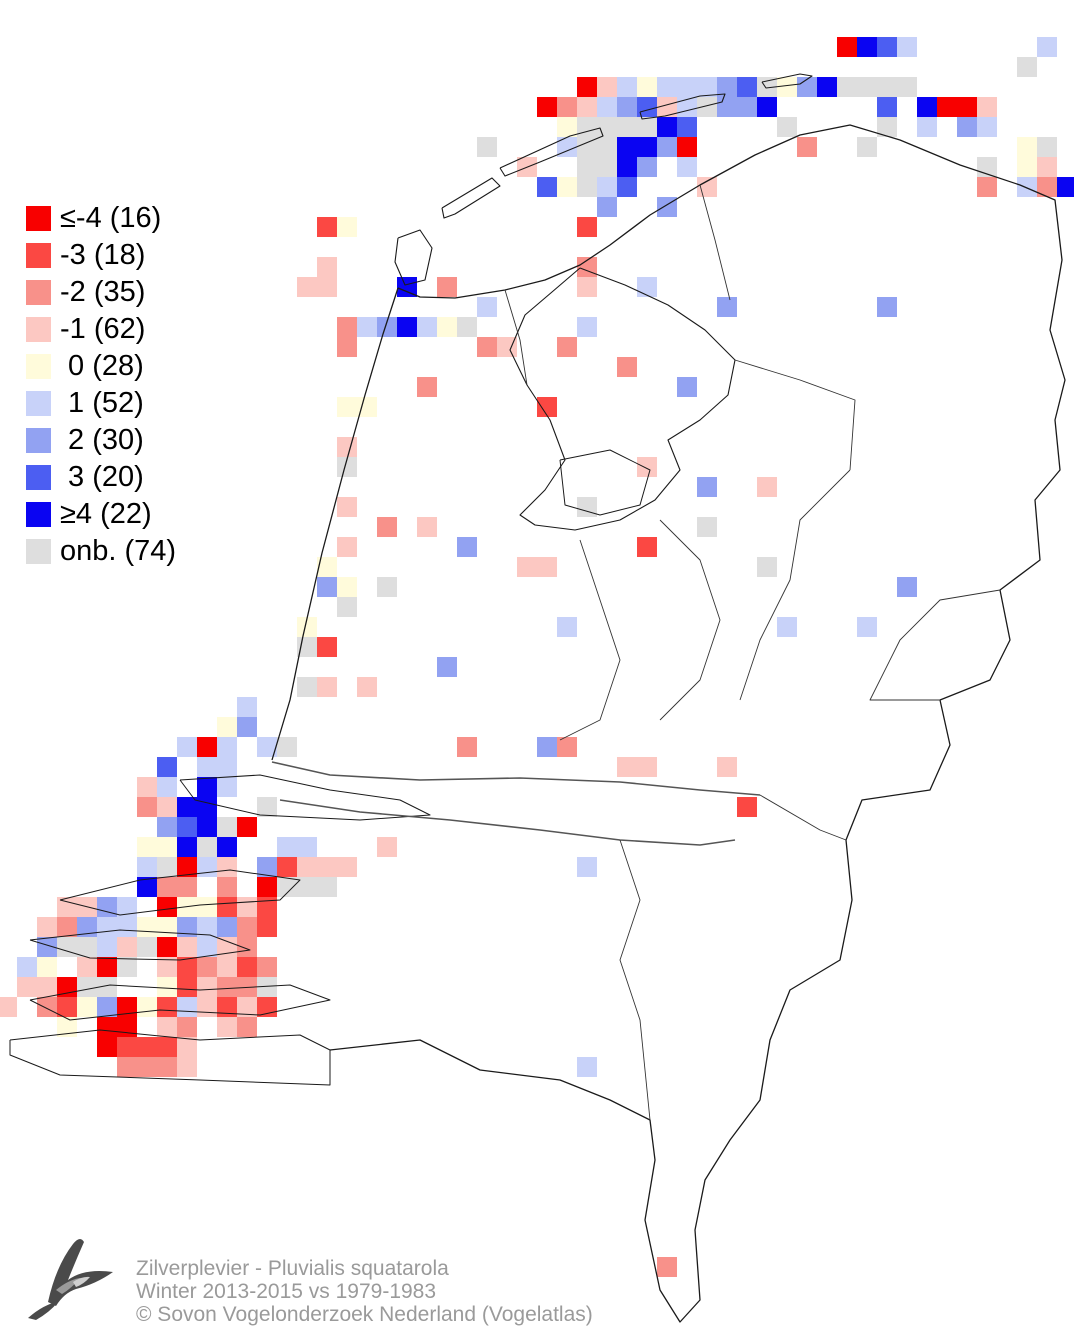 This screenshot has width=1074, height=1340. Describe the element at coordinates (101, 551) in the screenshot. I see `legend-row: onb. (74)` at that location.